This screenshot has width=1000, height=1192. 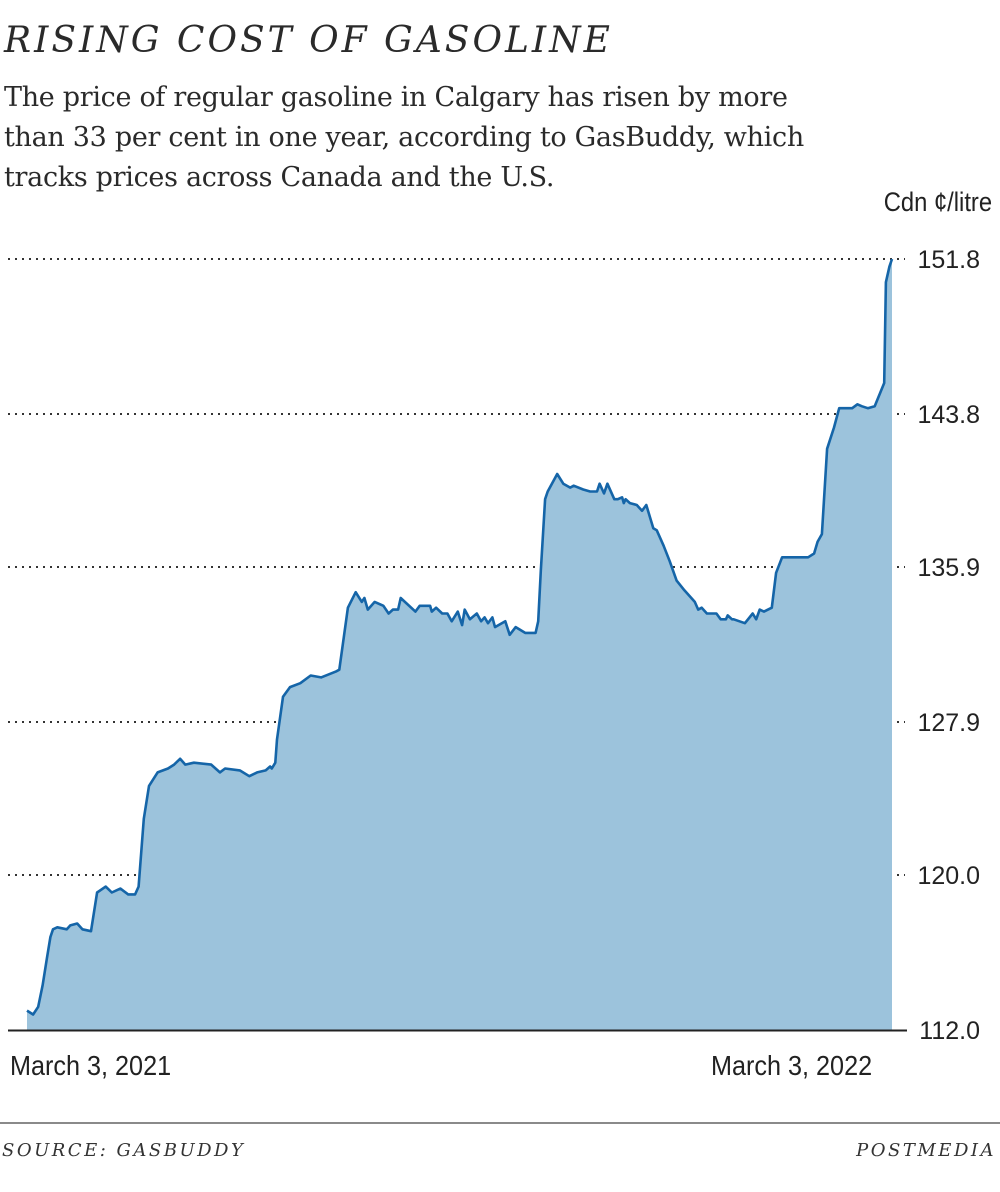 I want to click on y-tick-label: 151.8, so click(x=948, y=260).